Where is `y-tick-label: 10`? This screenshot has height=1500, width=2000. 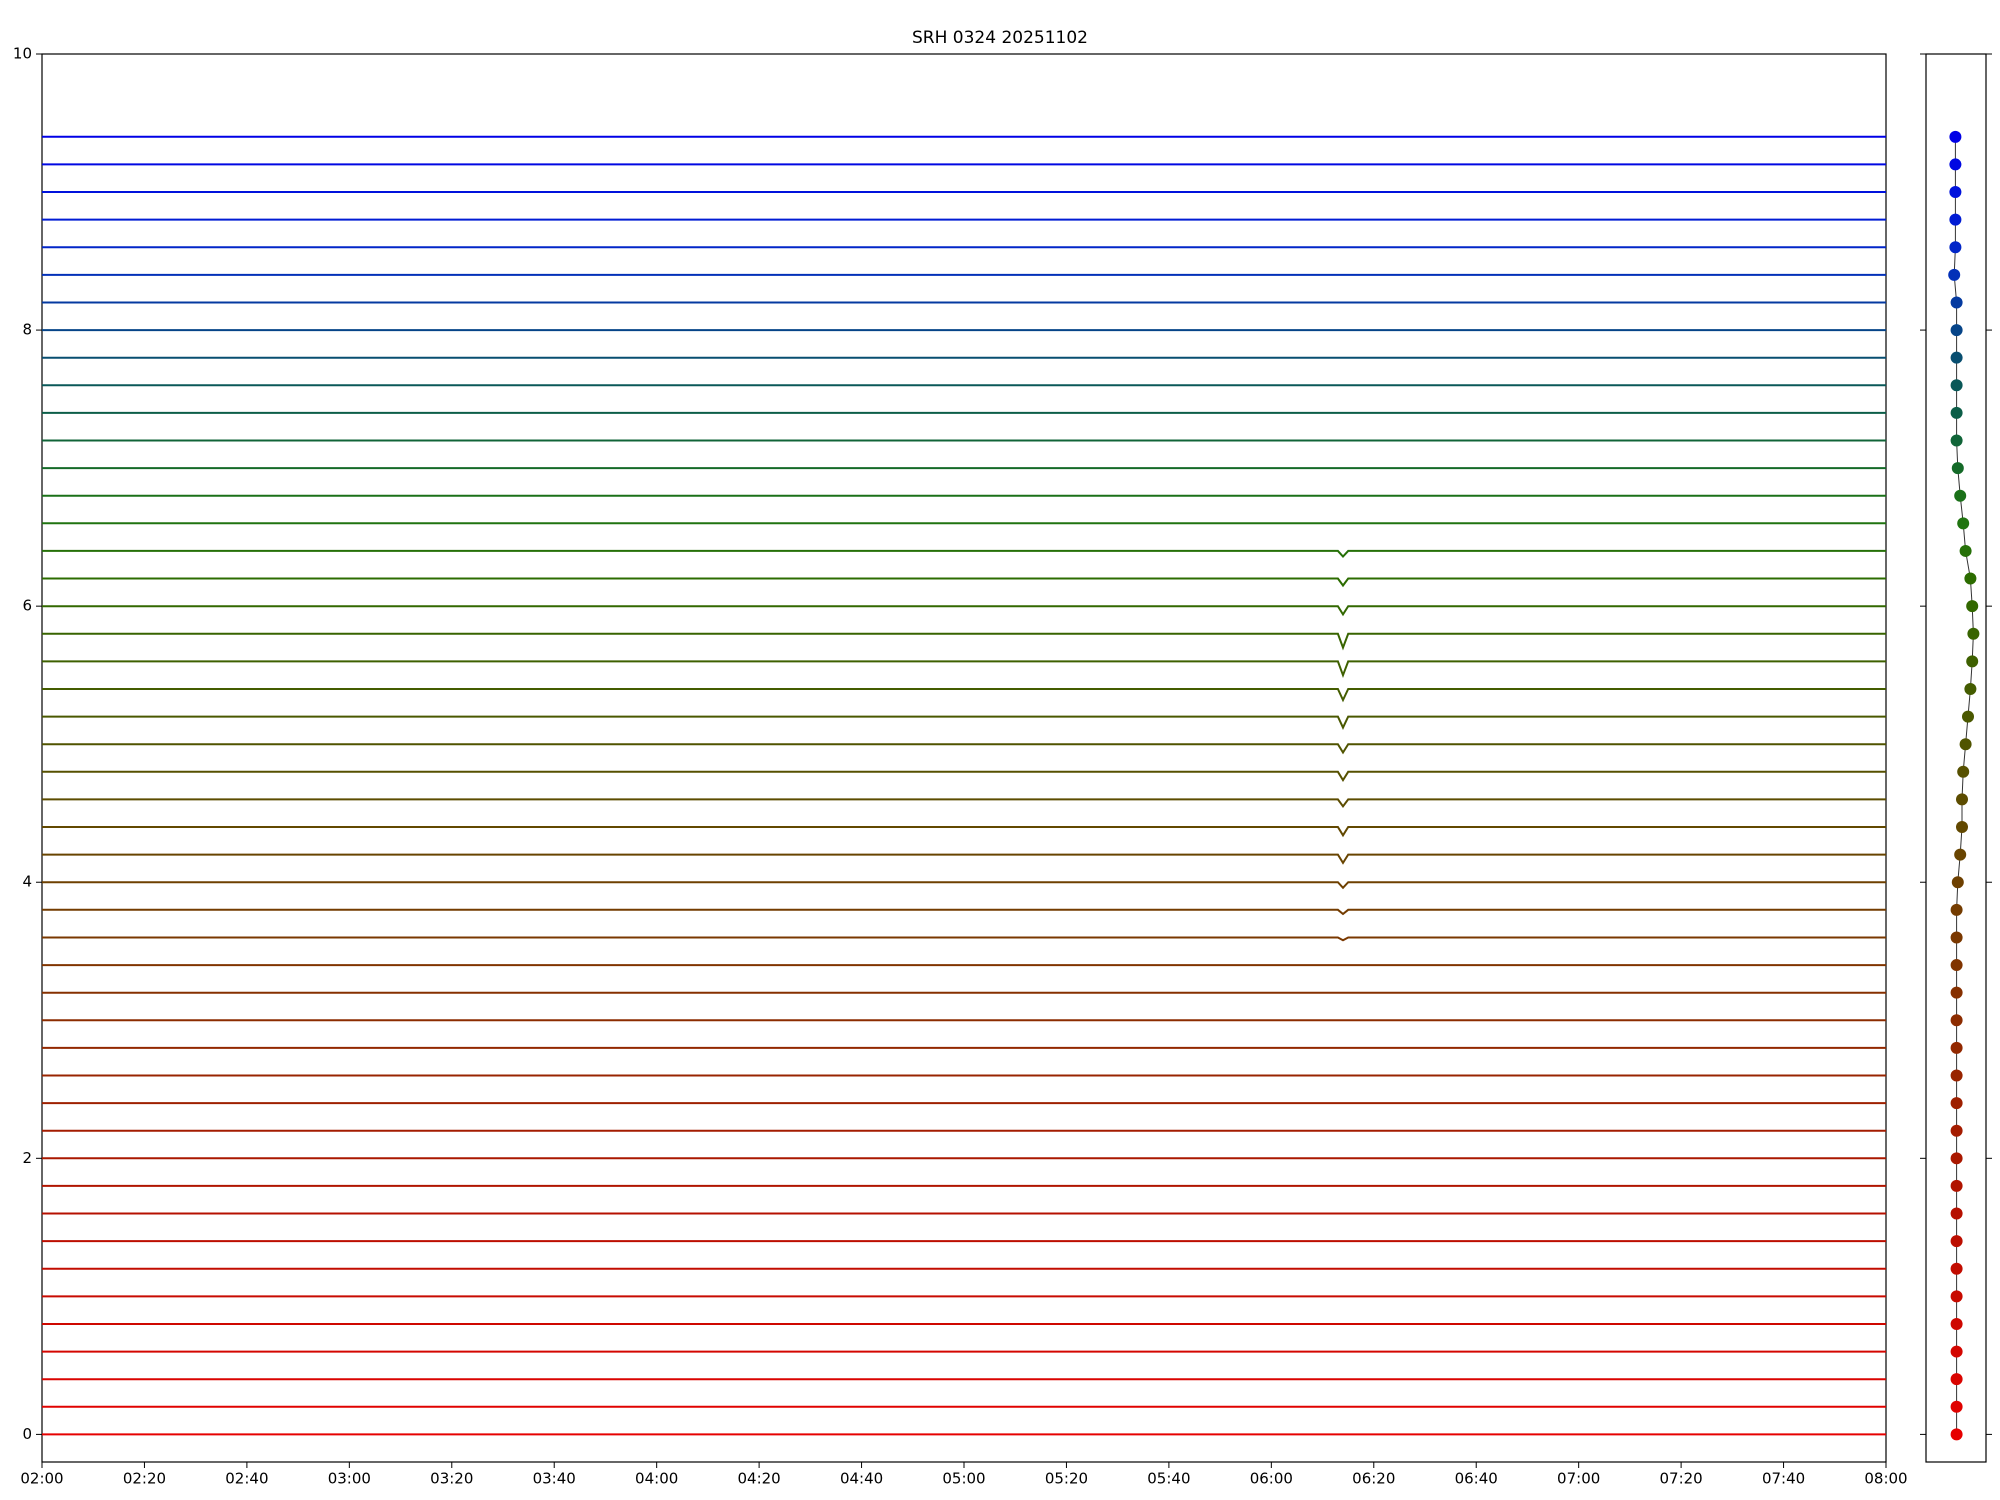 y-tick-label: 10 is located at coordinates (22, 54).